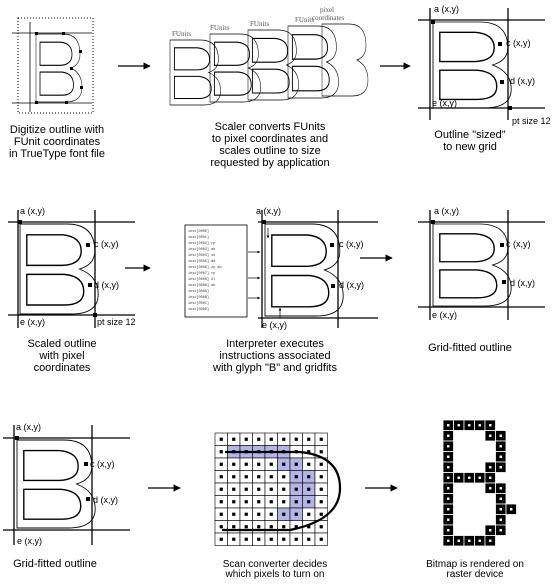  What do you see at coordinates (522, 81) in the screenshot?
I see `point-d-label: d (x,y)` at bounding box center [522, 81].